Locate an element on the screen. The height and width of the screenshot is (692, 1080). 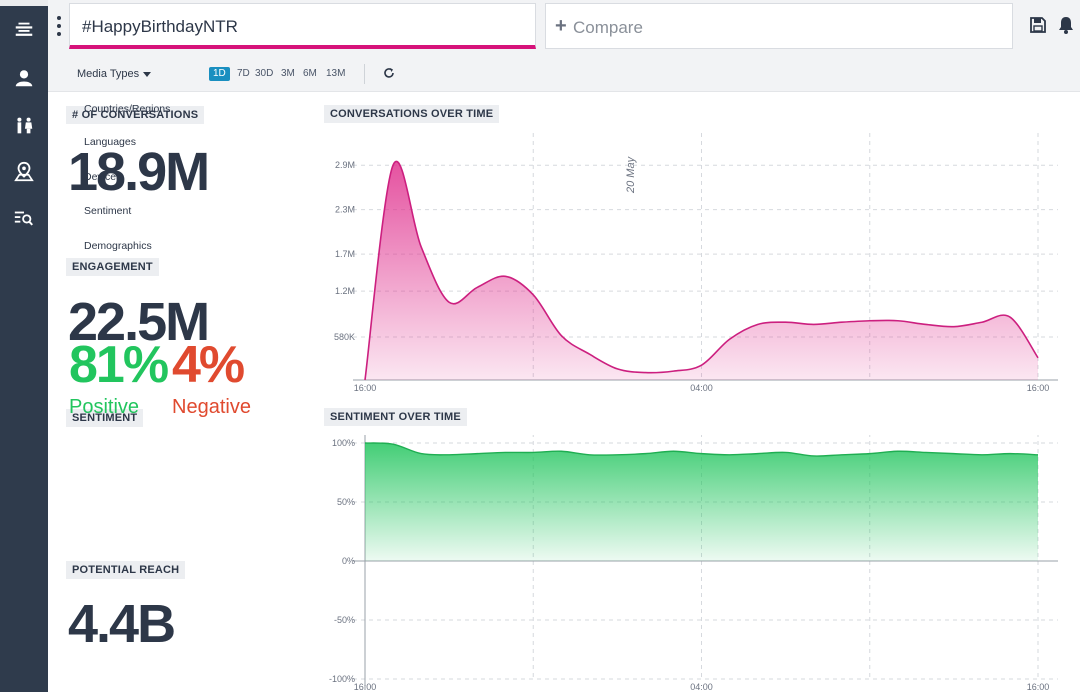
compare-label: Compare is located at coordinates (608, 27).